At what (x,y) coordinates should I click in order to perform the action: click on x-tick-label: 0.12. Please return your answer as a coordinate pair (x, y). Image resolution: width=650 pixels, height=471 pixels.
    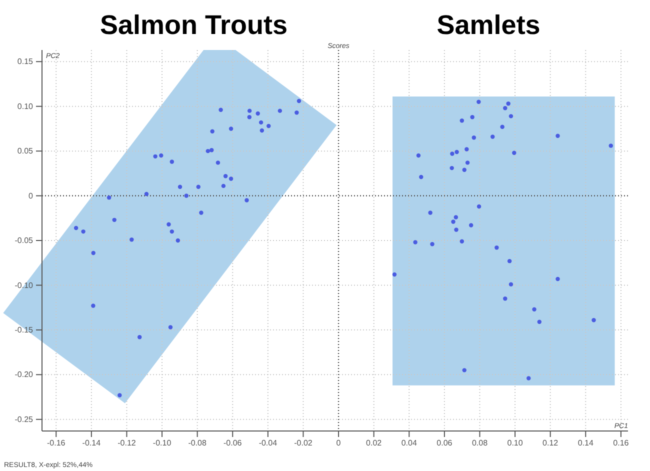
    Looking at the image, I should click on (550, 443).